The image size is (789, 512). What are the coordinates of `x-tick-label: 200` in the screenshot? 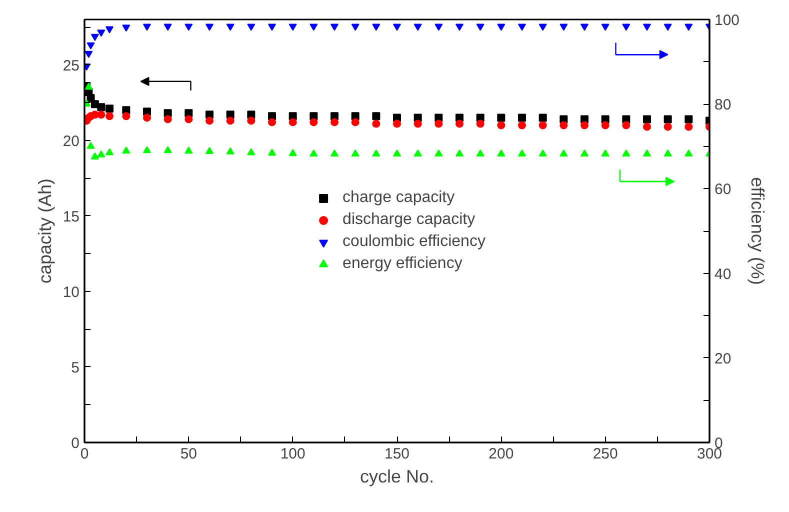 It's located at (501, 454).